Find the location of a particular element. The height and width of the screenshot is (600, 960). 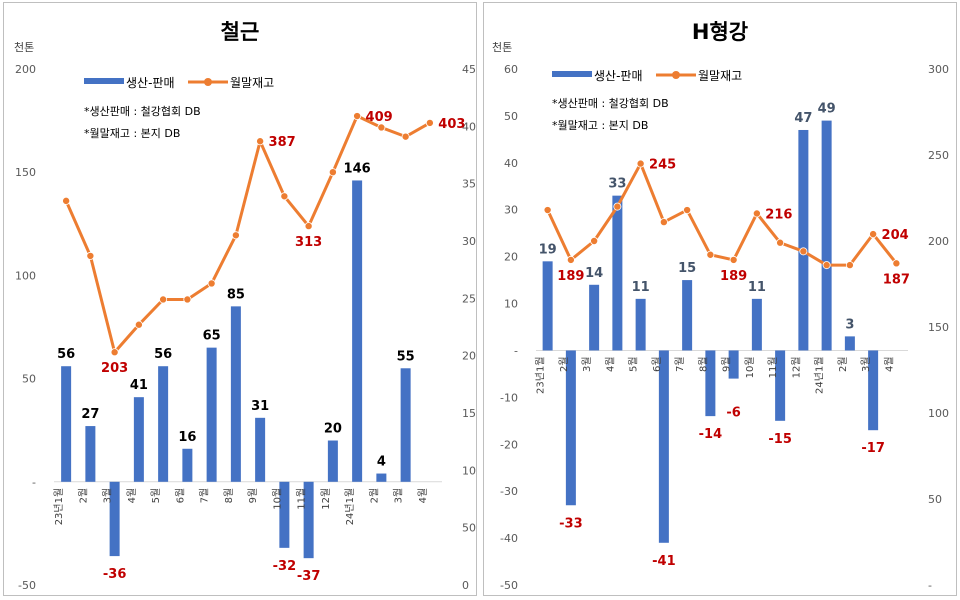

x-tick-label: 12월 is located at coordinates (326, 499).